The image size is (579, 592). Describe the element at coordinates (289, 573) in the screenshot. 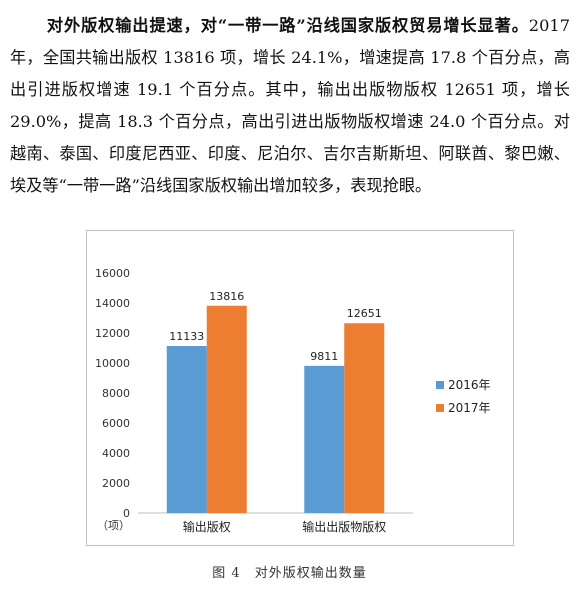

I see `figure-caption: 图 4 对外版权输出数量` at that location.